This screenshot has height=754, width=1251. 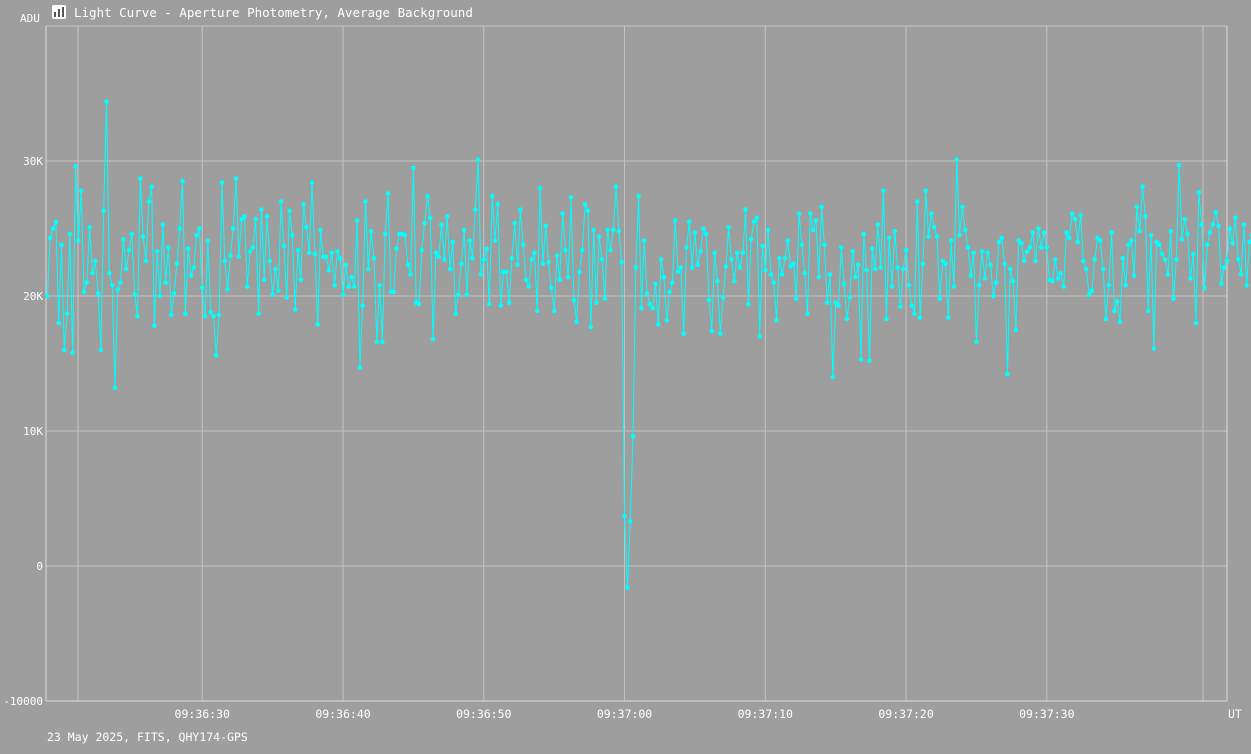 What do you see at coordinates (147, 737) in the screenshot?
I see `footer-info: 23 May 2025, FITS, QHY174-GPS` at bounding box center [147, 737].